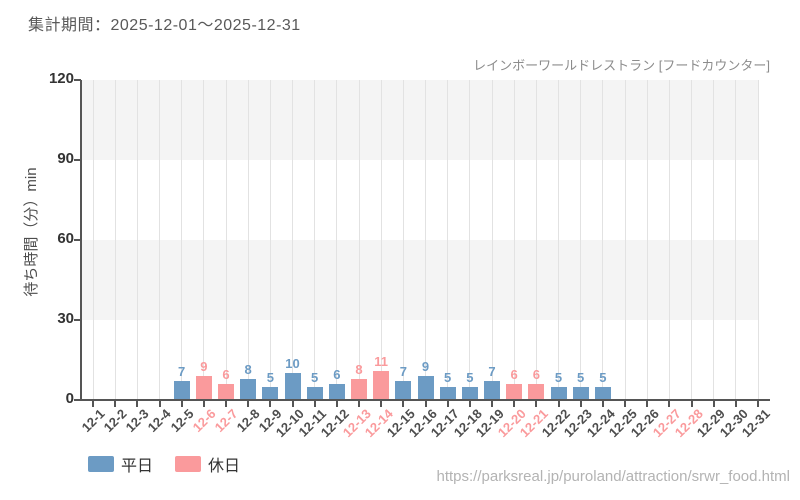  Describe the element at coordinates (61, 78) in the screenshot. I see `y-tick-label: 120` at that location.